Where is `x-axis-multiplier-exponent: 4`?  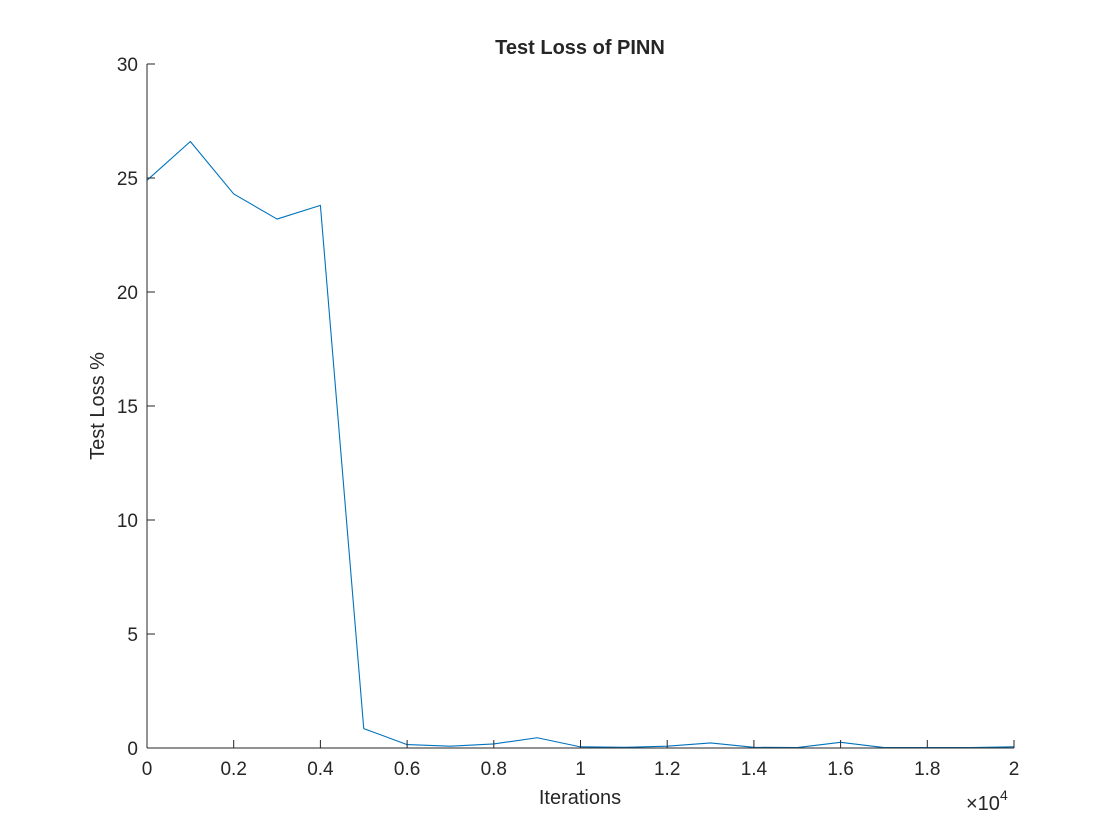 x-axis-multiplier-exponent: 4 is located at coordinates (1004, 795).